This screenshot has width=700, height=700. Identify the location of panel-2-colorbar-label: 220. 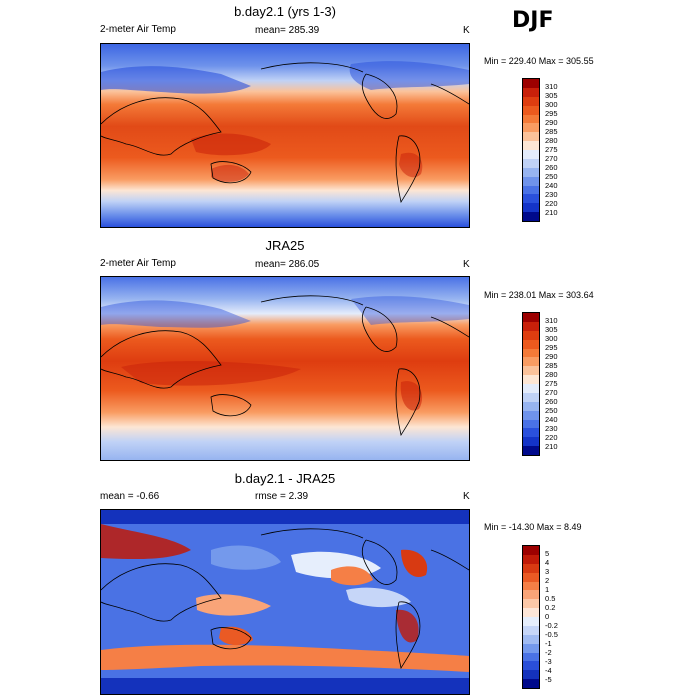
(551, 437).